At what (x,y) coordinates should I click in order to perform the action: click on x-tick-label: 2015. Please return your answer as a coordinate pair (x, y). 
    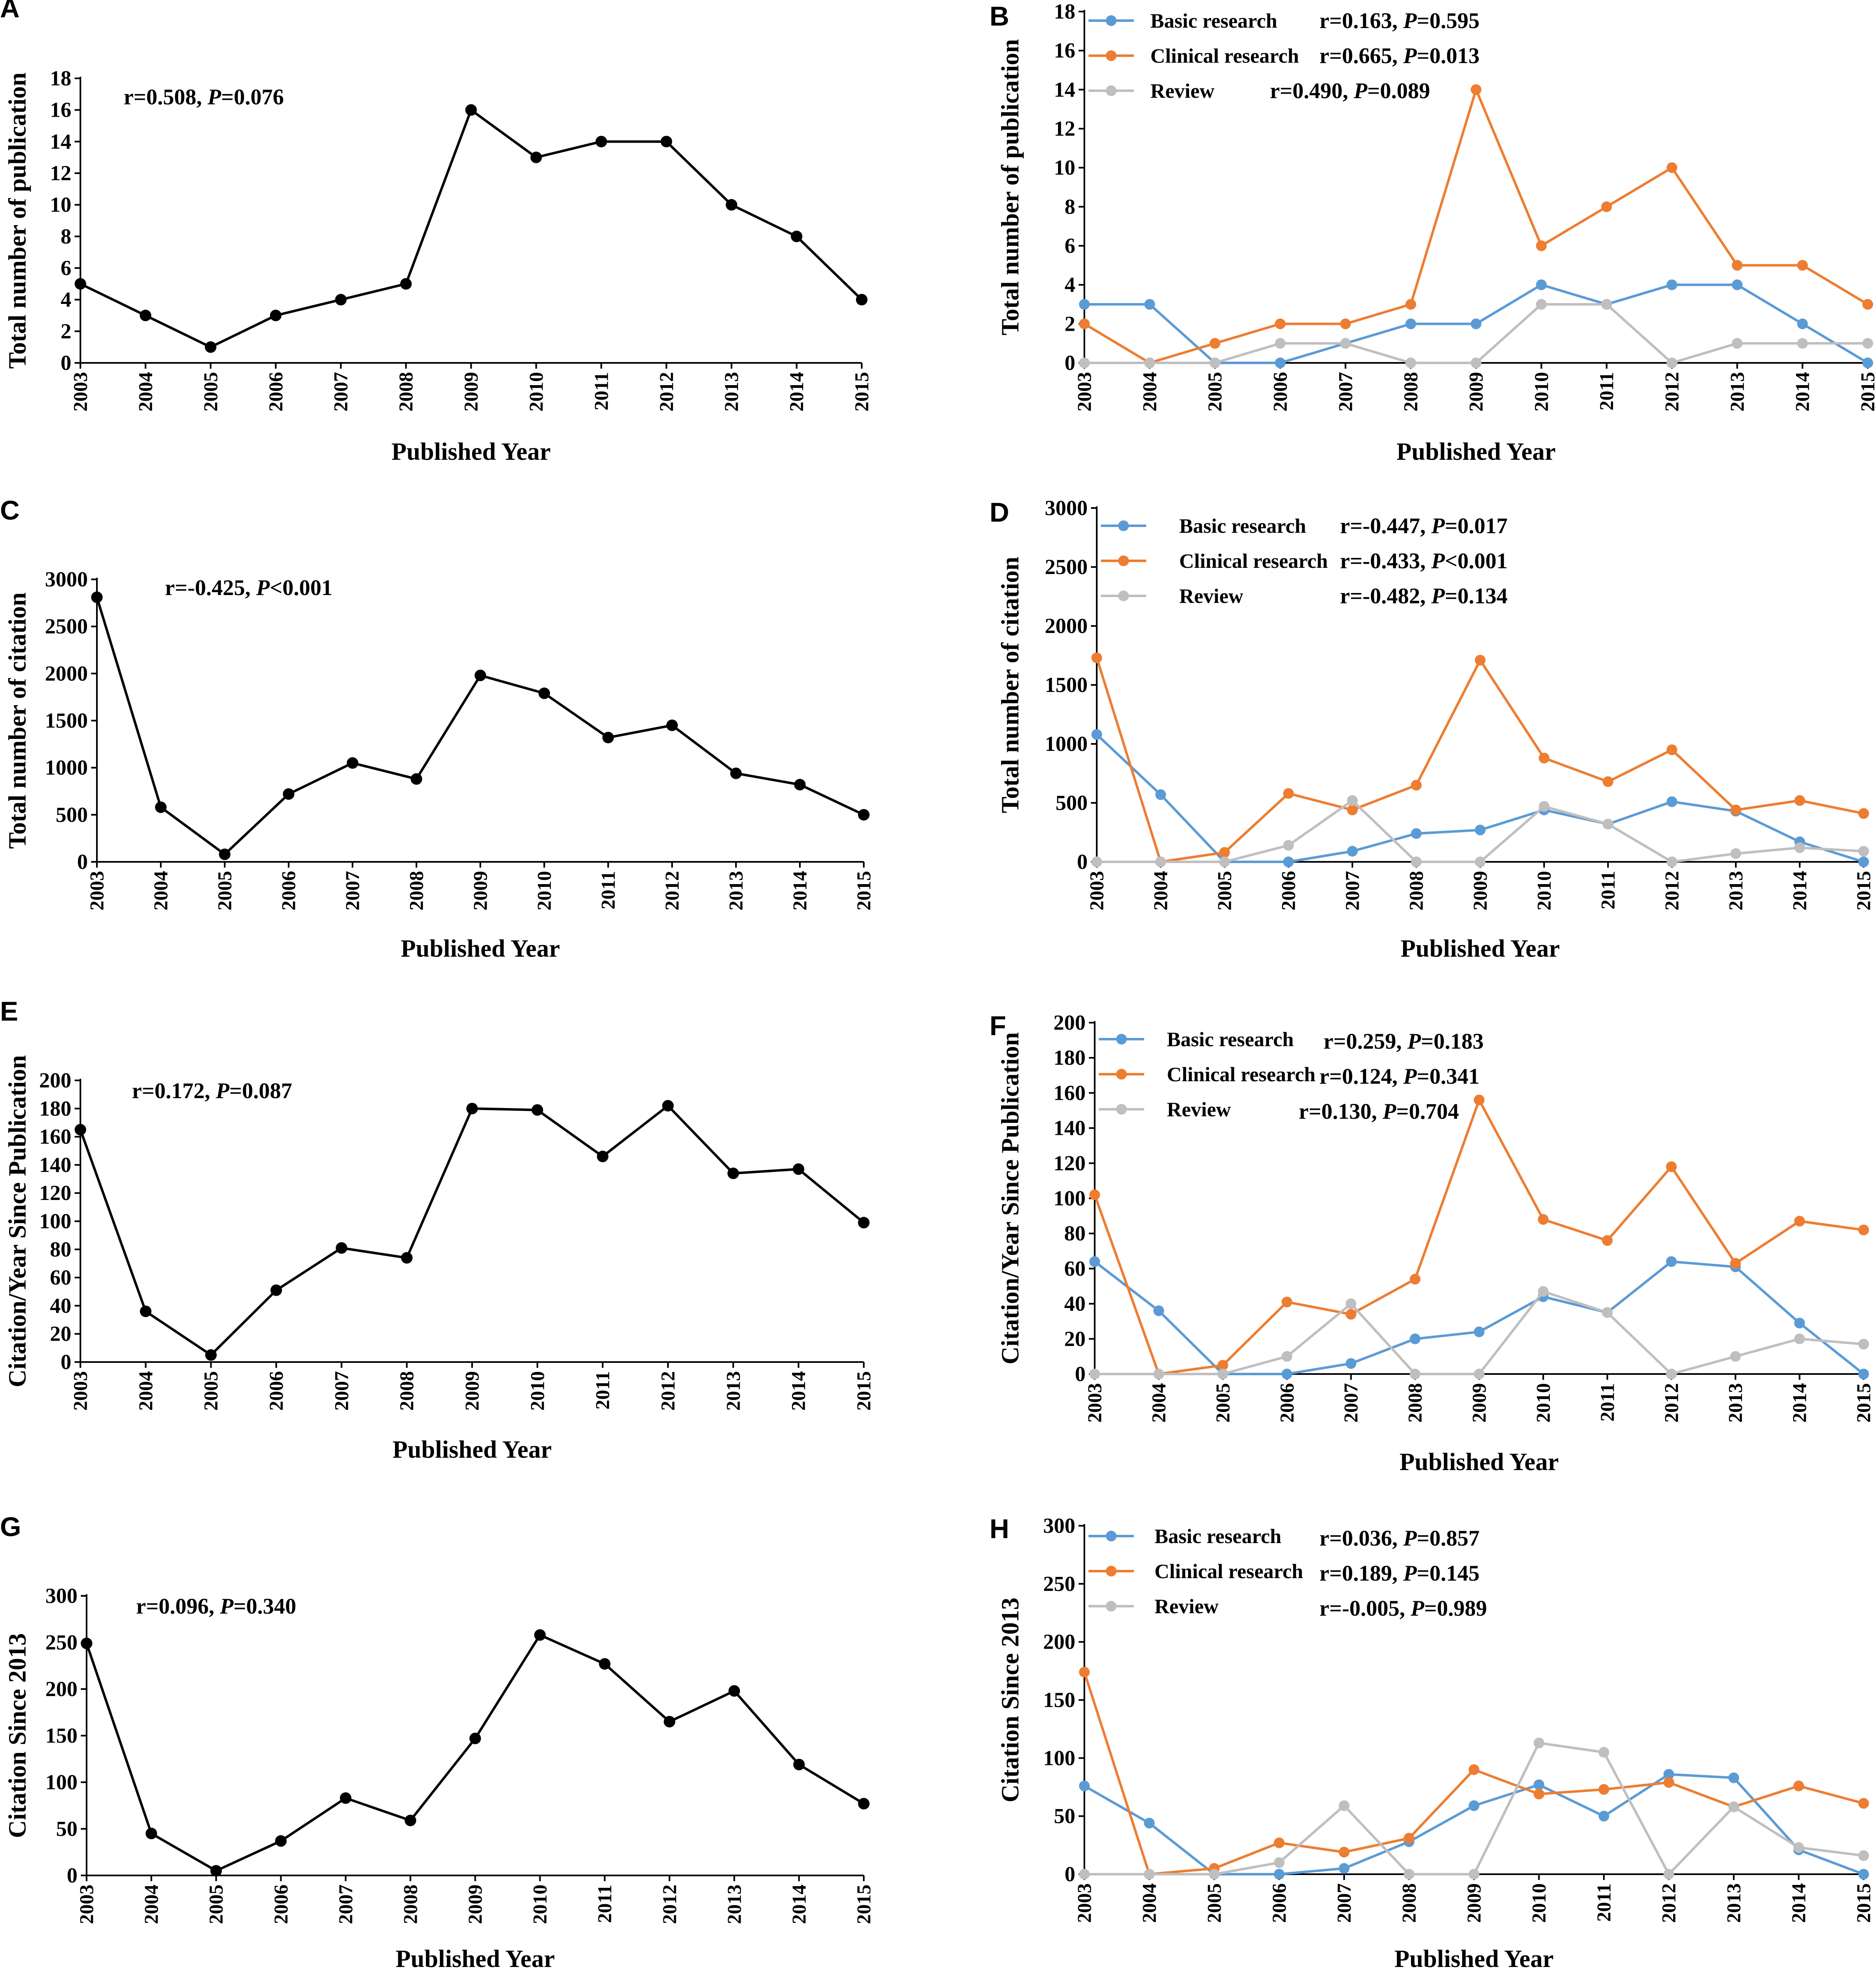
    Looking at the image, I should click on (1864, 1403).